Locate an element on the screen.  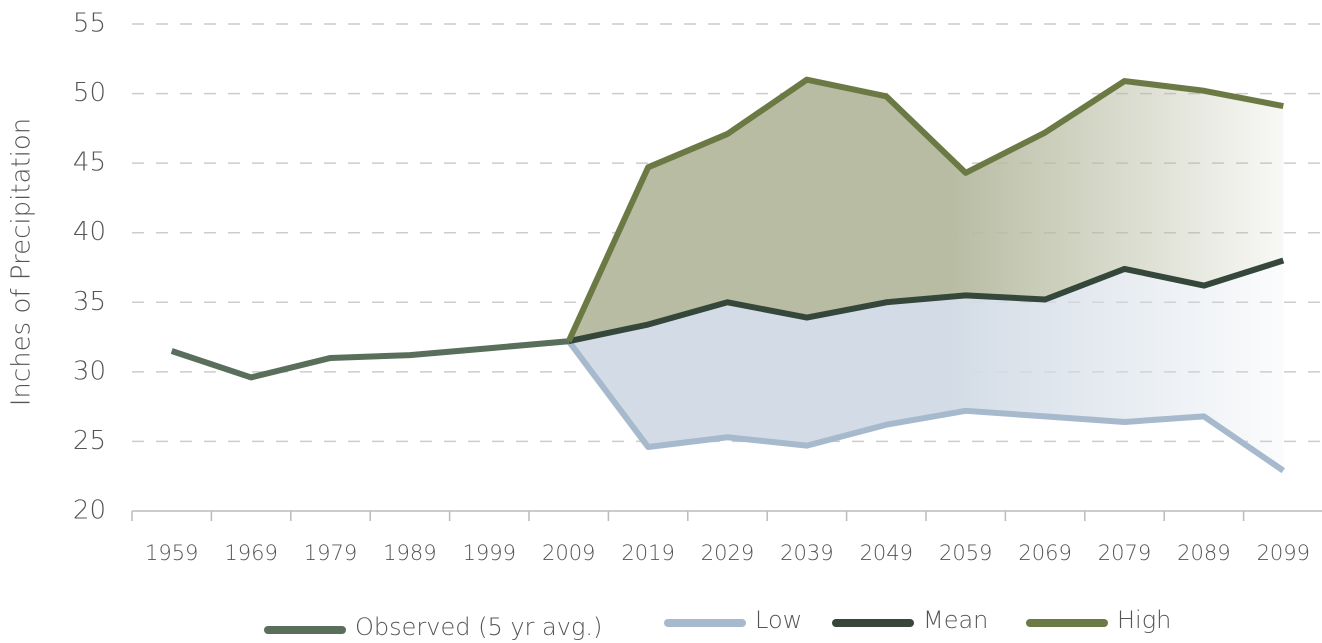
legend-label: Observed (5 yr avg.) is located at coordinates (478, 627).